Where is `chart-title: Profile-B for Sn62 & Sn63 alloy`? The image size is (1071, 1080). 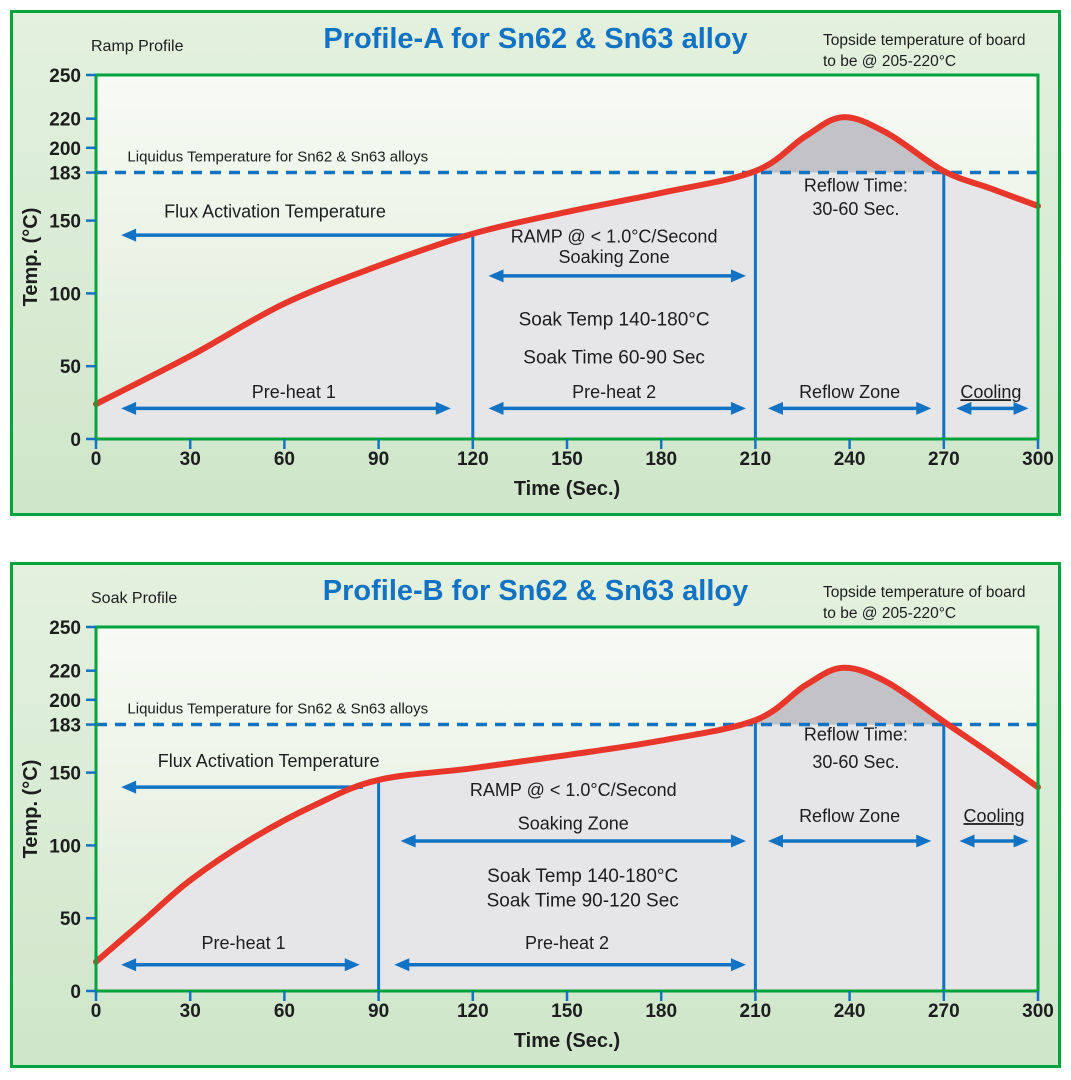
chart-title: Profile-B for Sn62 & Sn63 alloy is located at coordinates (535, 591).